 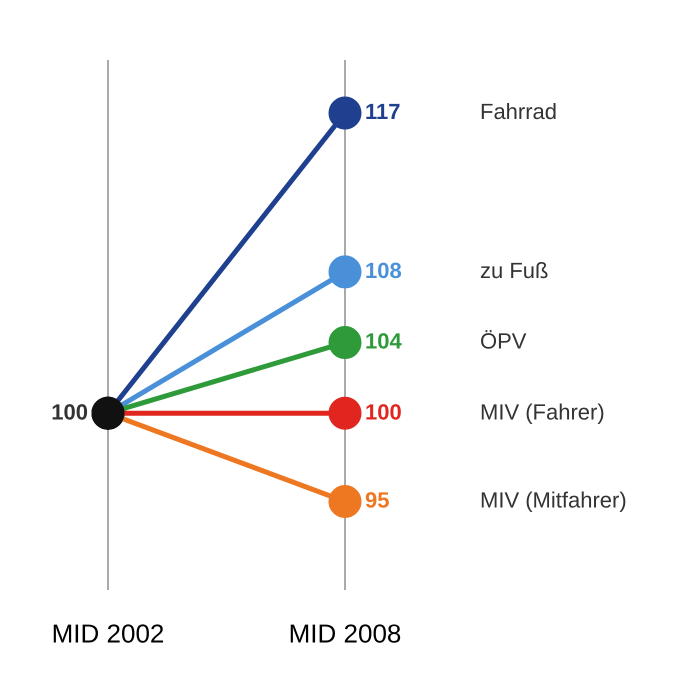 I want to click on data-label: 108, so click(x=383, y=270).